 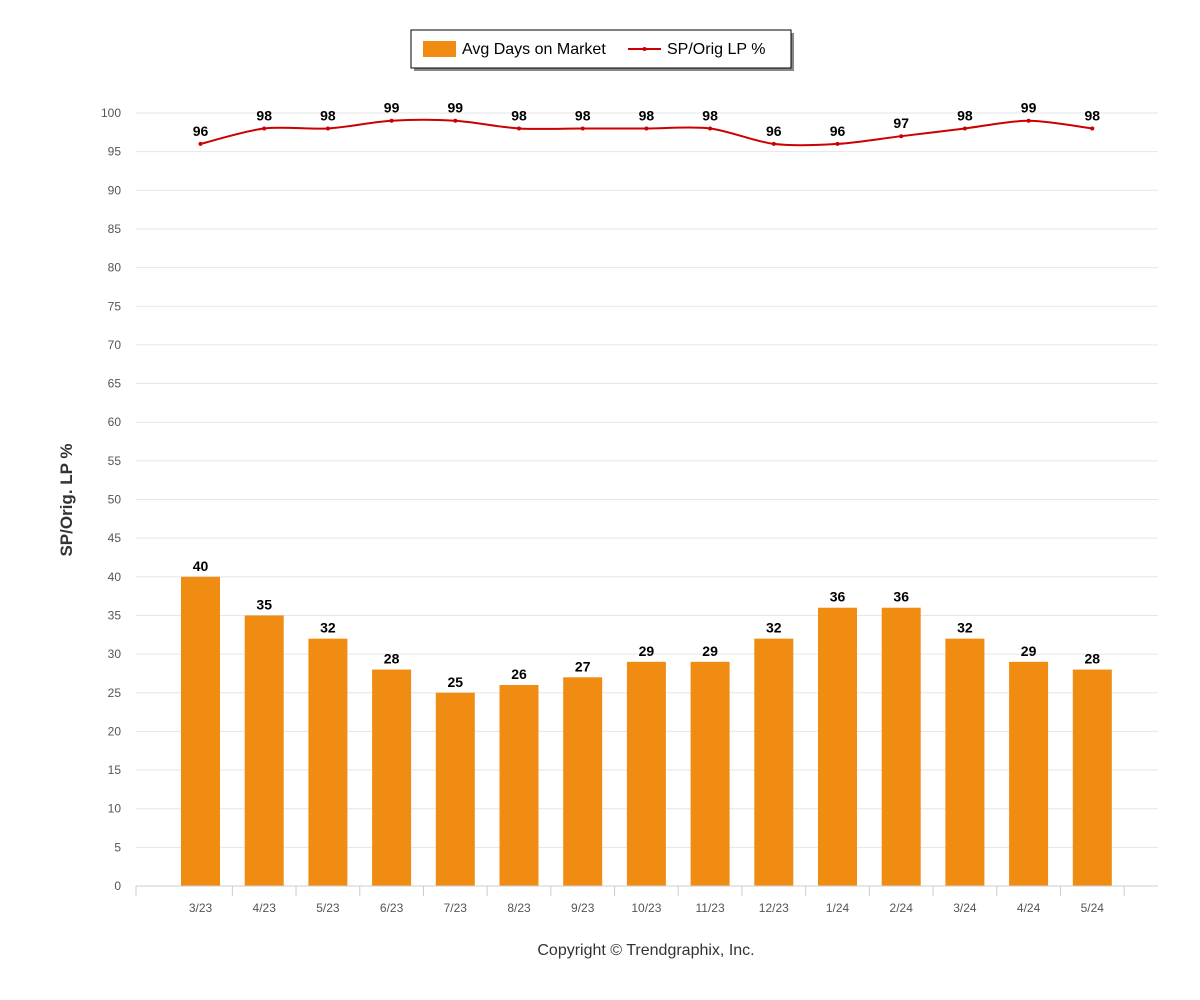 I want to click on y-tick-label: 65, so click(x=115, y=384).